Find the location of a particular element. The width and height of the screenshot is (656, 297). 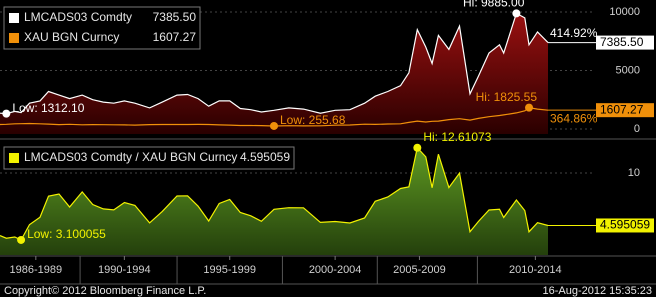

extreme-label: Hi: 1825.55 is located at coordinates (507, 97).